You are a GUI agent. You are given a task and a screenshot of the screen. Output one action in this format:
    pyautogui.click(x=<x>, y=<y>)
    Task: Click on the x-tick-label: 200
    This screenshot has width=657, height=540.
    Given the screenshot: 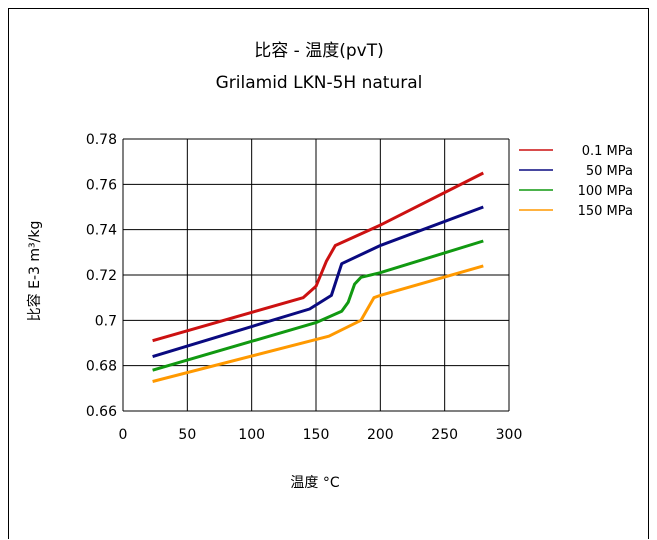 What is the action you would take?
    pyautogui.click(x=380, y=435)
    